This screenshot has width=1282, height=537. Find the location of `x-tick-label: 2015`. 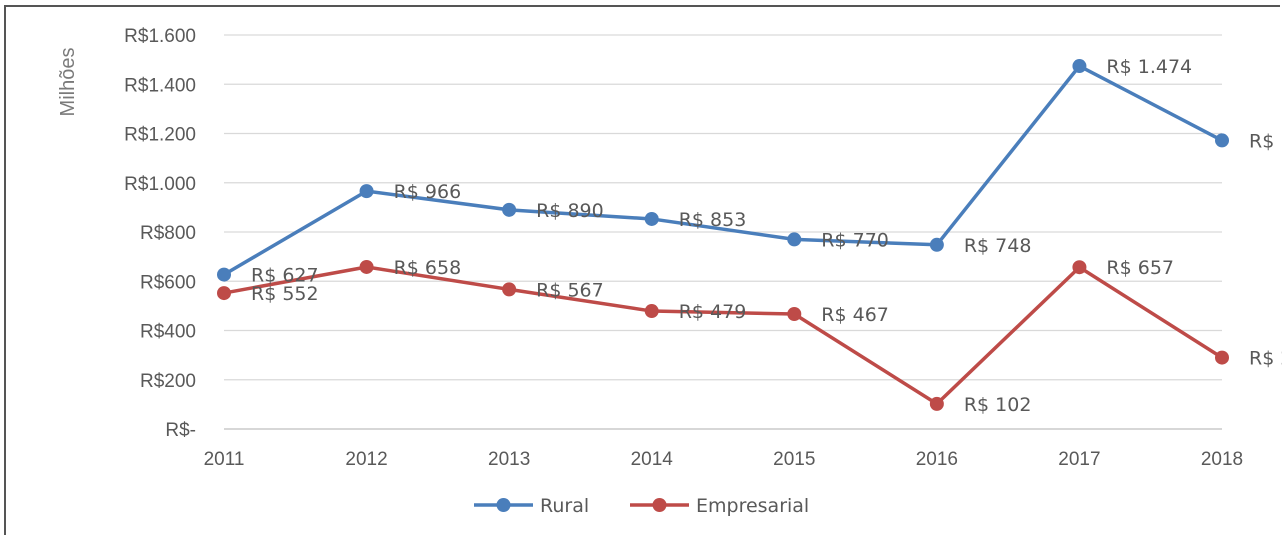

x-tick-label: 2015 is located at coordinates (794, 459).